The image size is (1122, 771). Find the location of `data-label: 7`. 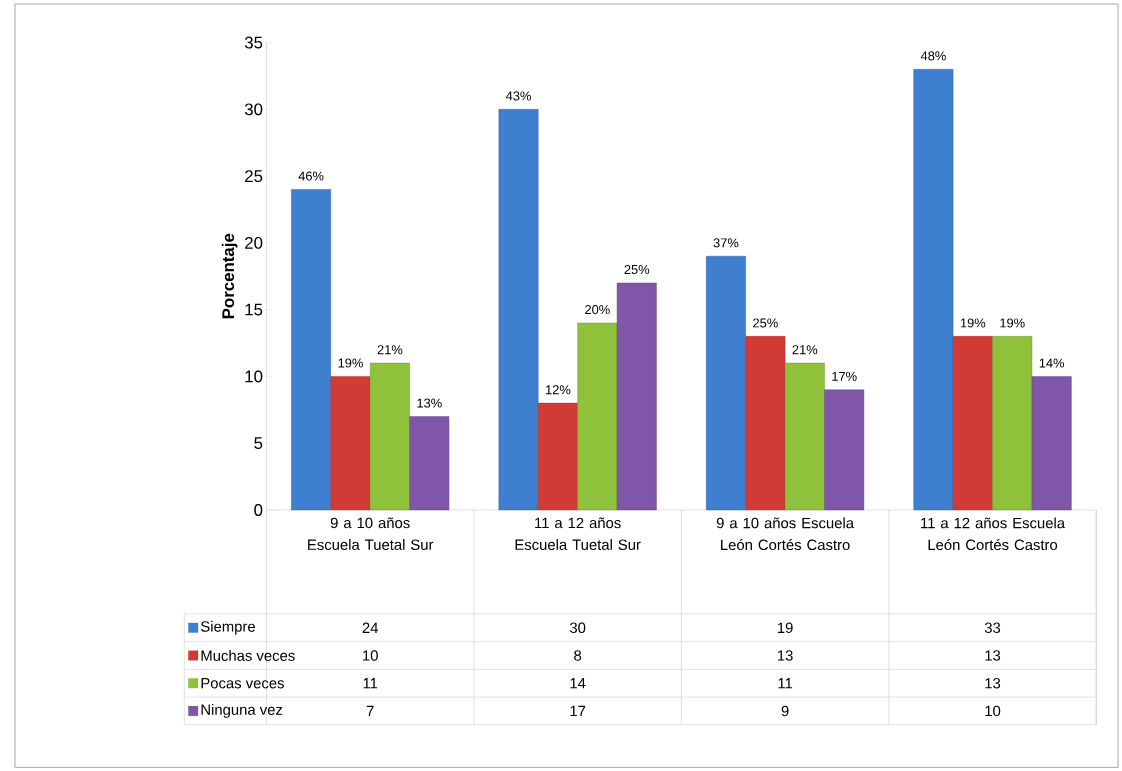

data-label: 7 is located at coordinates (370, 710).